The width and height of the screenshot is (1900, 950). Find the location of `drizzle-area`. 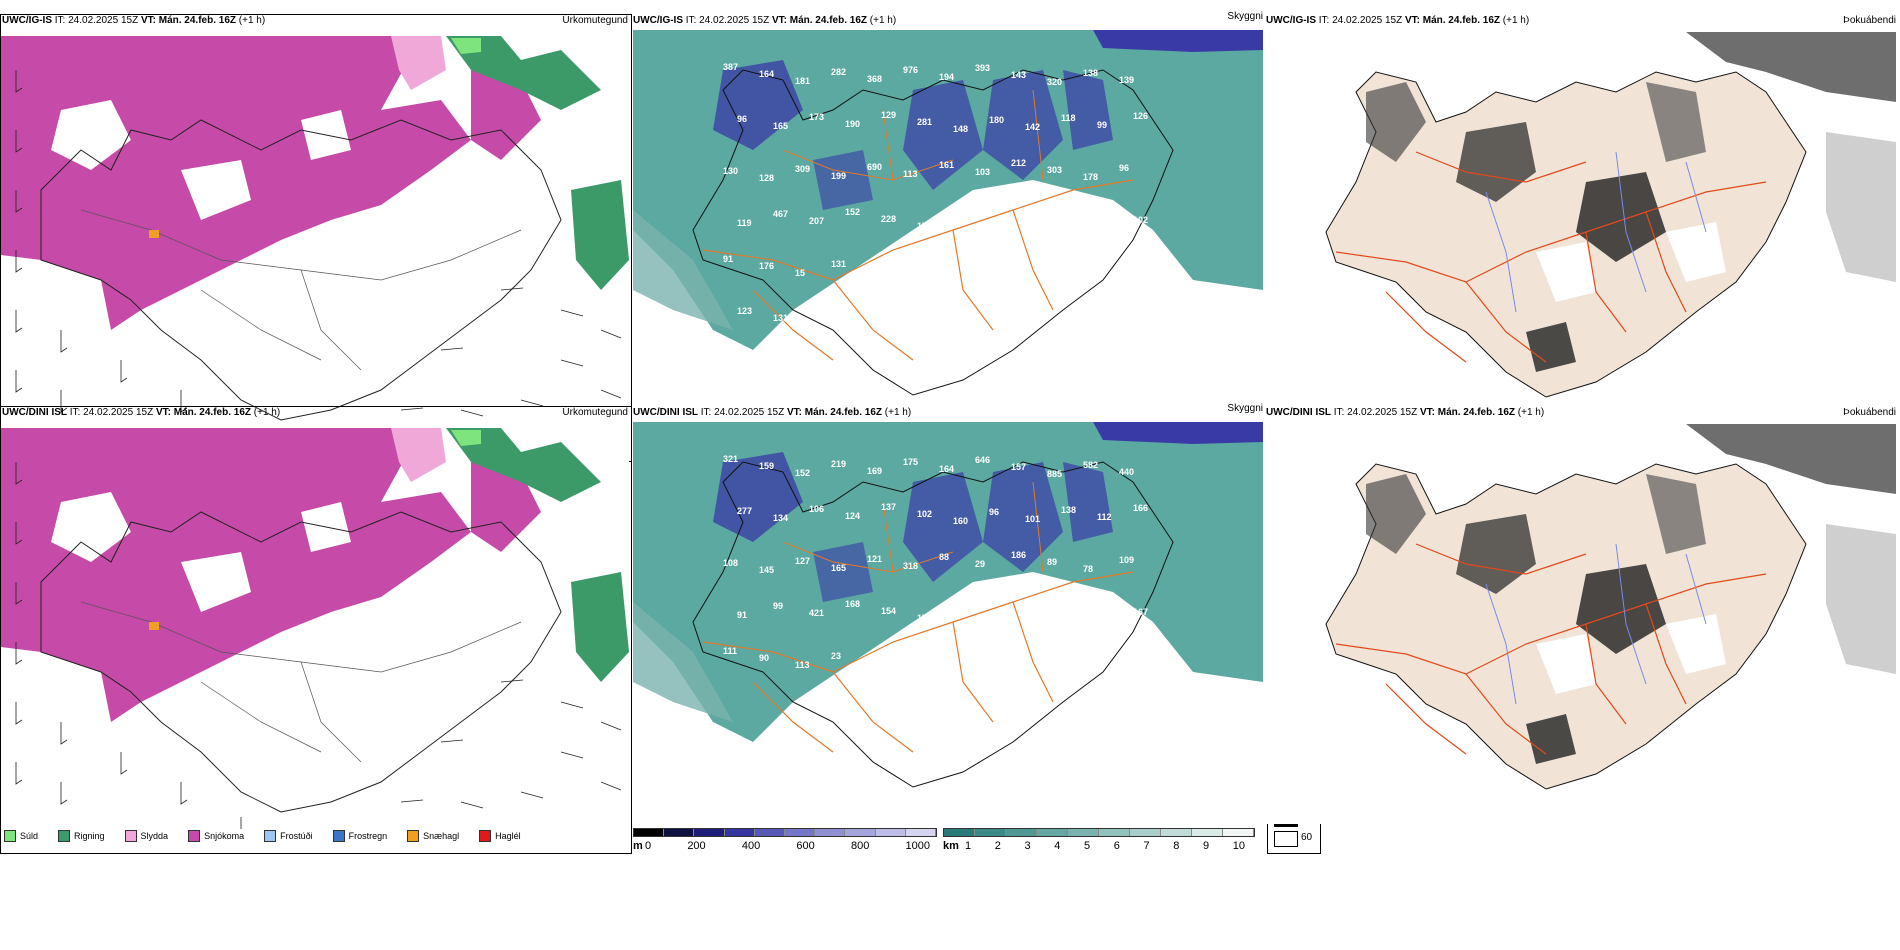

drizzle-area is located at coordinates (466, 46).